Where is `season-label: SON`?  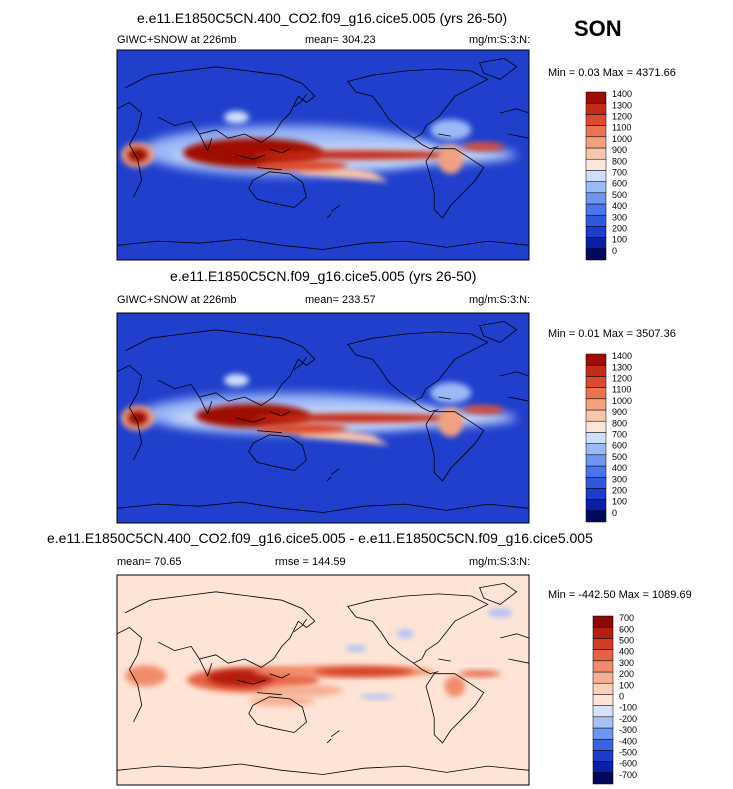 season-label: SON is located at coordinates (598, 28).